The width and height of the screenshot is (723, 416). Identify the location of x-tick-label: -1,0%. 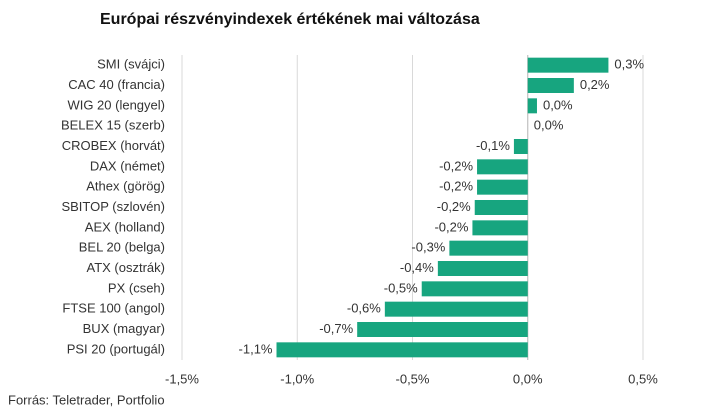
(297, 378).